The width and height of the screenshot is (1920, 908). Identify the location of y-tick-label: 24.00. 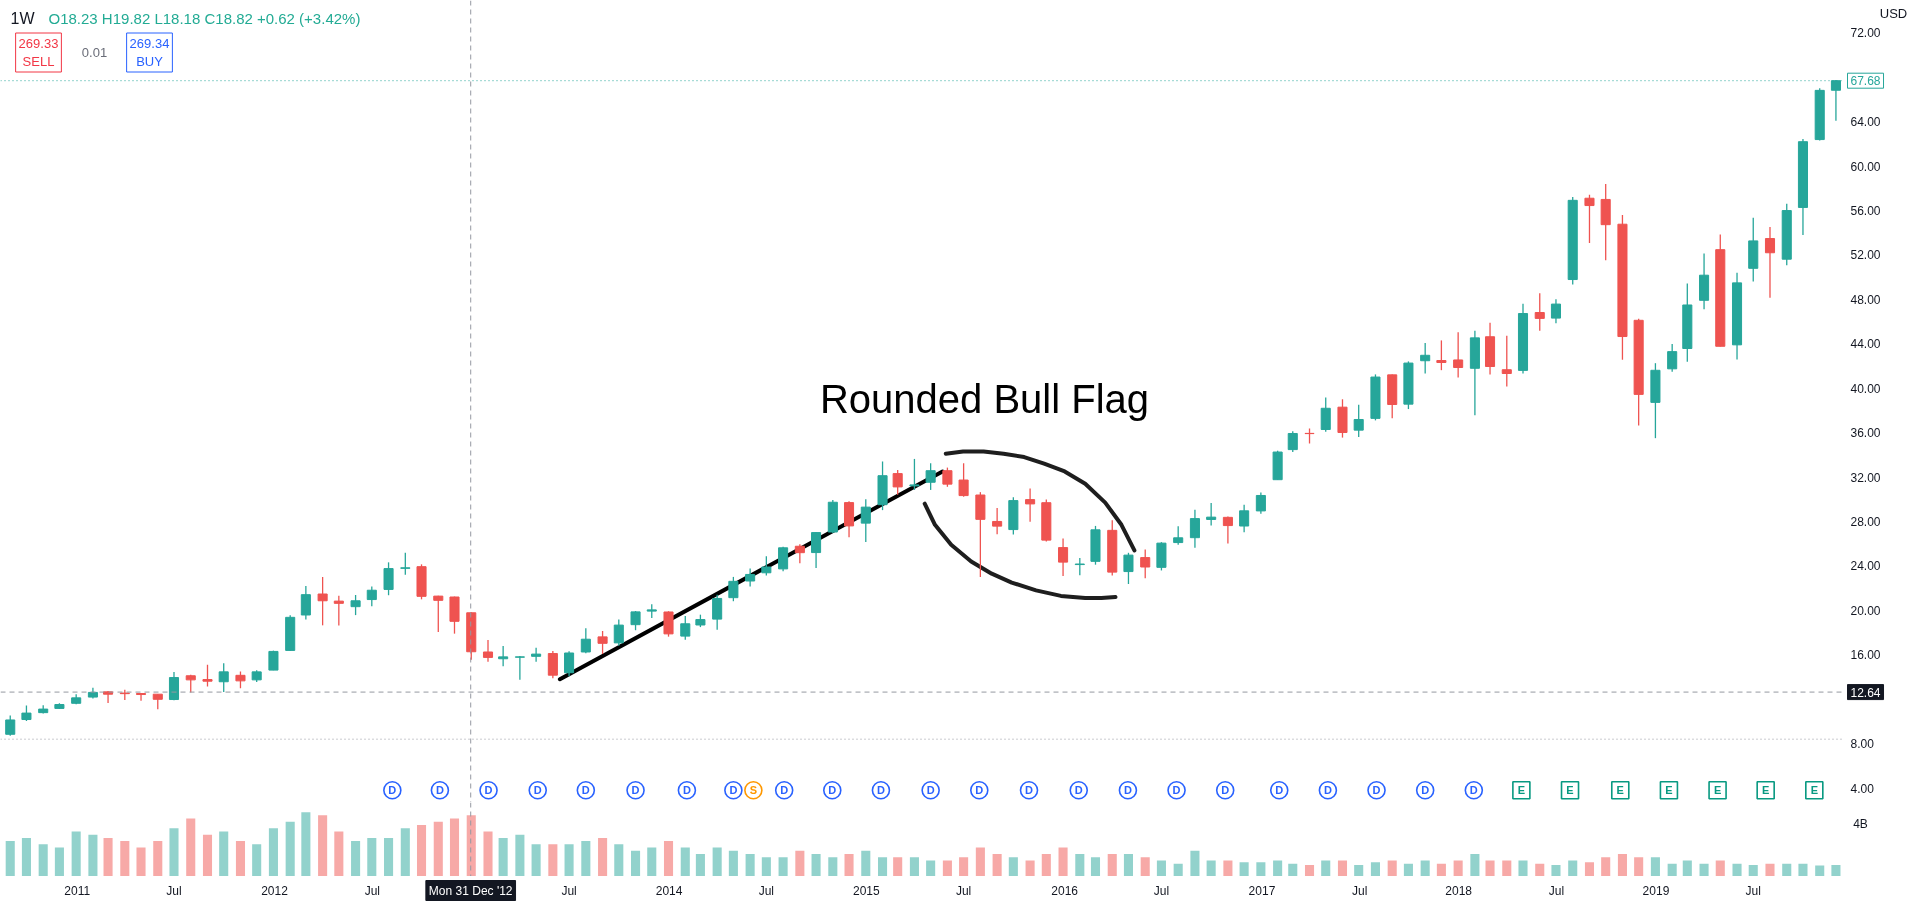
(1865, 566).